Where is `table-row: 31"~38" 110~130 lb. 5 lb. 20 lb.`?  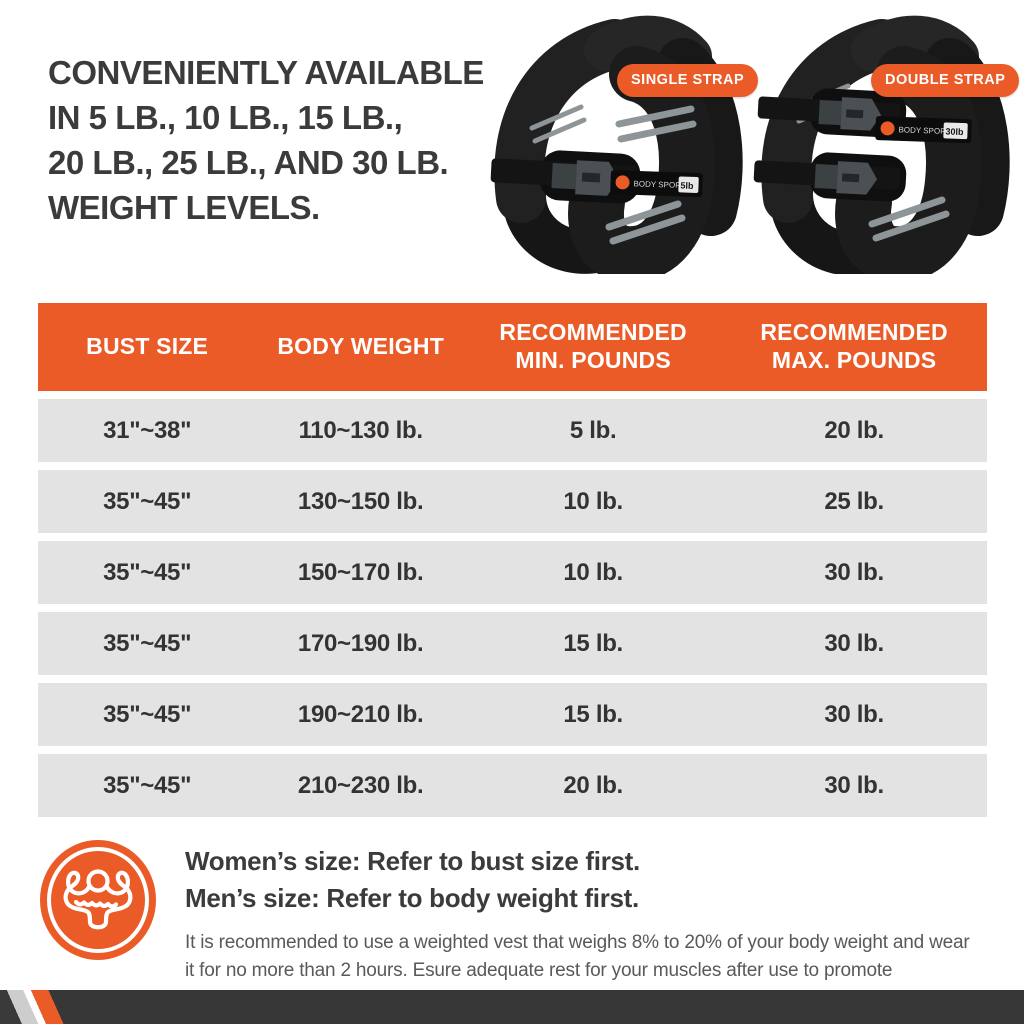
table-row: 31"~38" 110~130 lb. 5 lb. 20 lb. is located at coordinates (512, 430).